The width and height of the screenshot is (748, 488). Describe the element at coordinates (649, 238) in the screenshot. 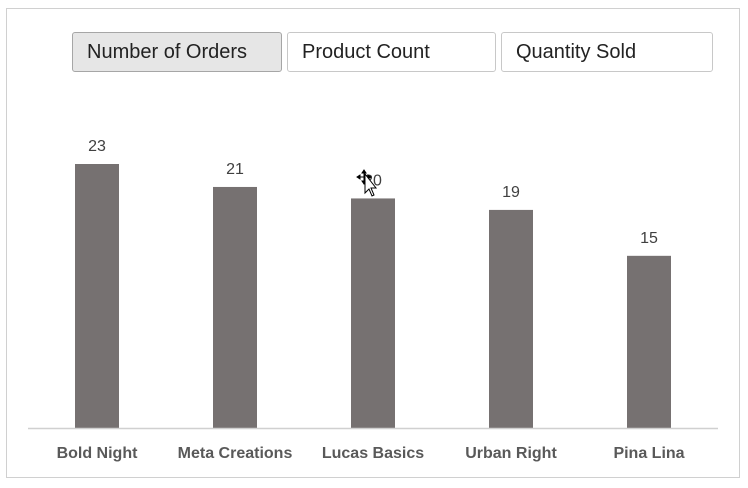

I see `data-label: 15` at that location.